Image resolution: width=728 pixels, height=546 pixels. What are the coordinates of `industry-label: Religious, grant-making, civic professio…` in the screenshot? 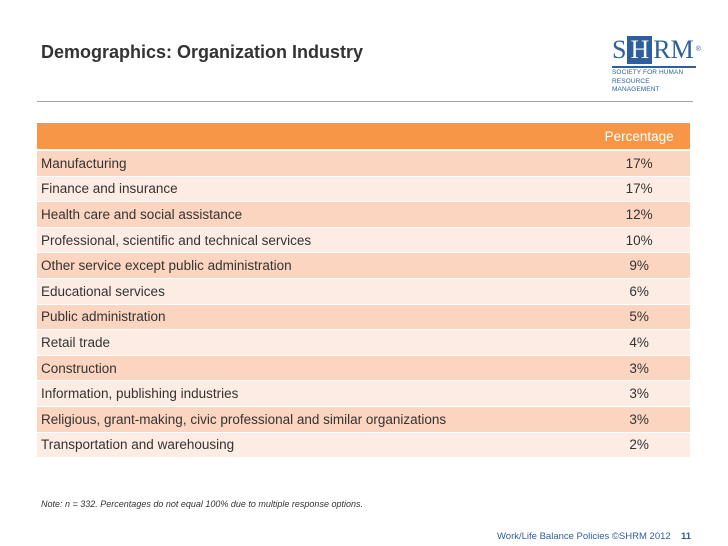 It's located at (313, 419).